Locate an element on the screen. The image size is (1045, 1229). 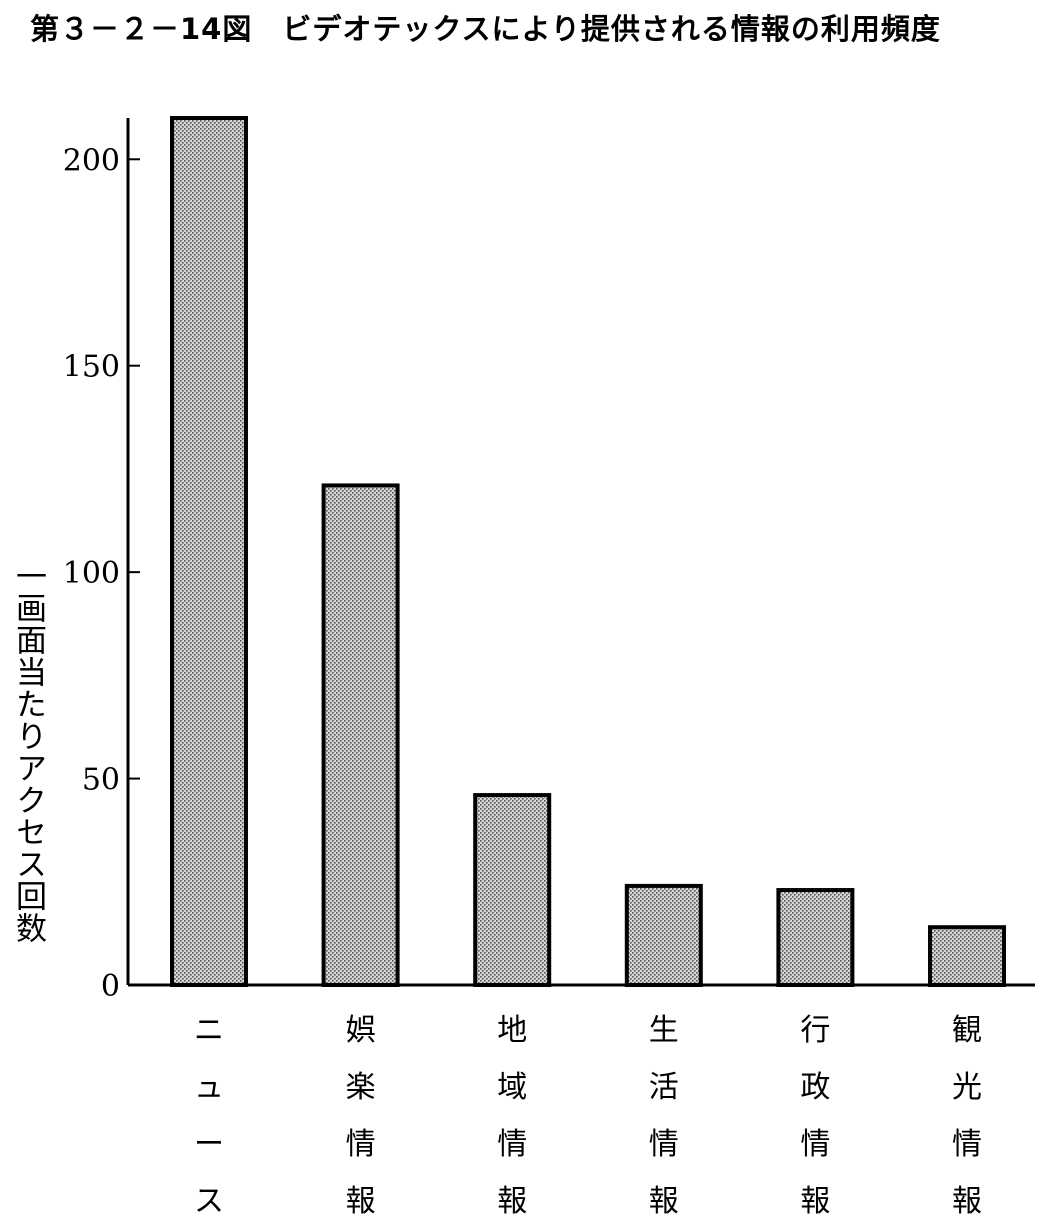
category-label: 行政情報 is located at coordinates (815, 1116).